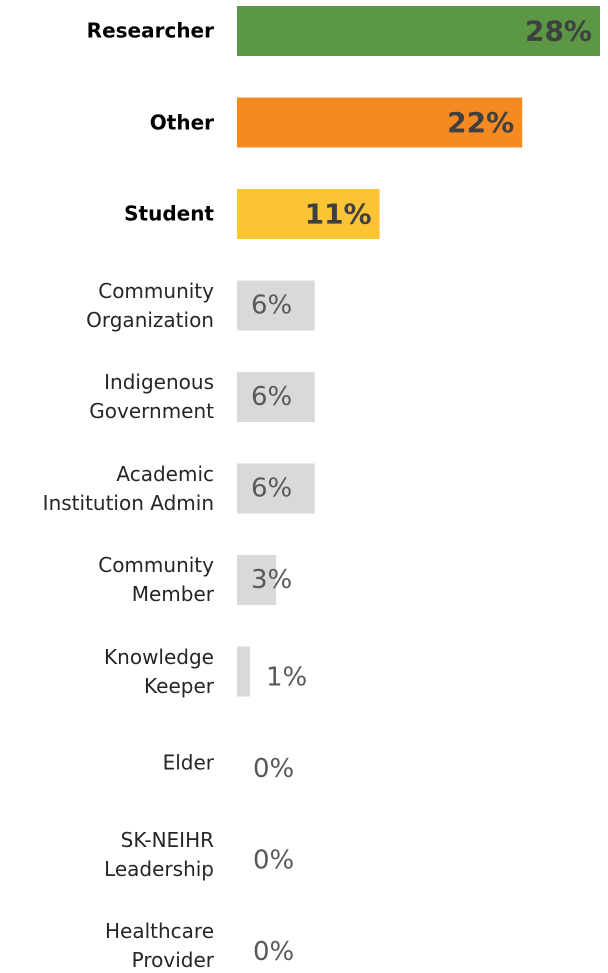 This screenshot has height=973, width=608. What do you see at coordinates (159, 945) in the screenshot?
I see `category-label: Healthcare Provider` at bounding box center [159, 945].